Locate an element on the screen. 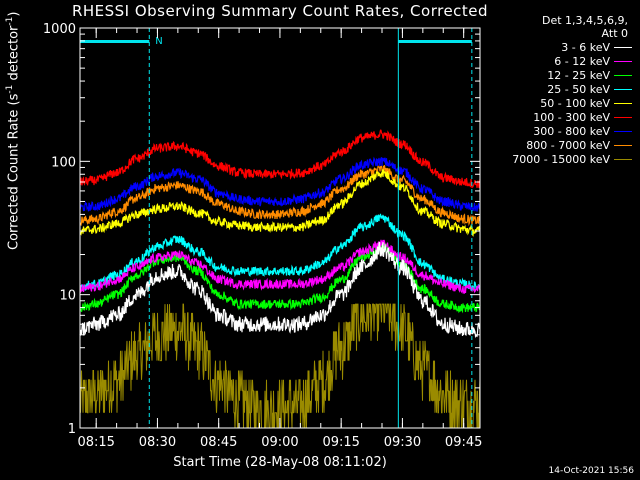 The height and width of the screenshot is (480, 640). legend-entry-label: 3 - 6 keV is located at coordinates (585, 47).